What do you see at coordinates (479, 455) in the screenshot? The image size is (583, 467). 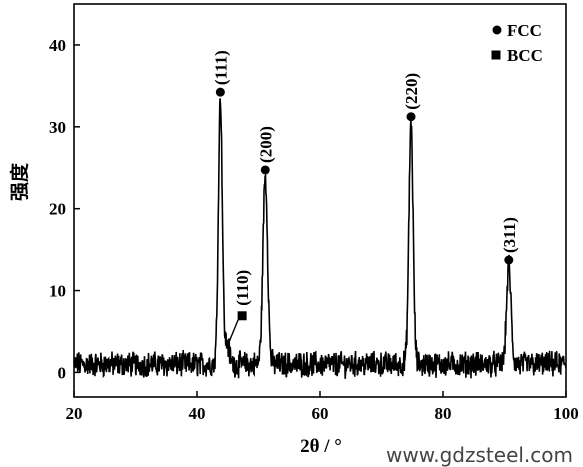 I see `watermark-text: www.gdzsteel.com` at bounding box center [479, 455].